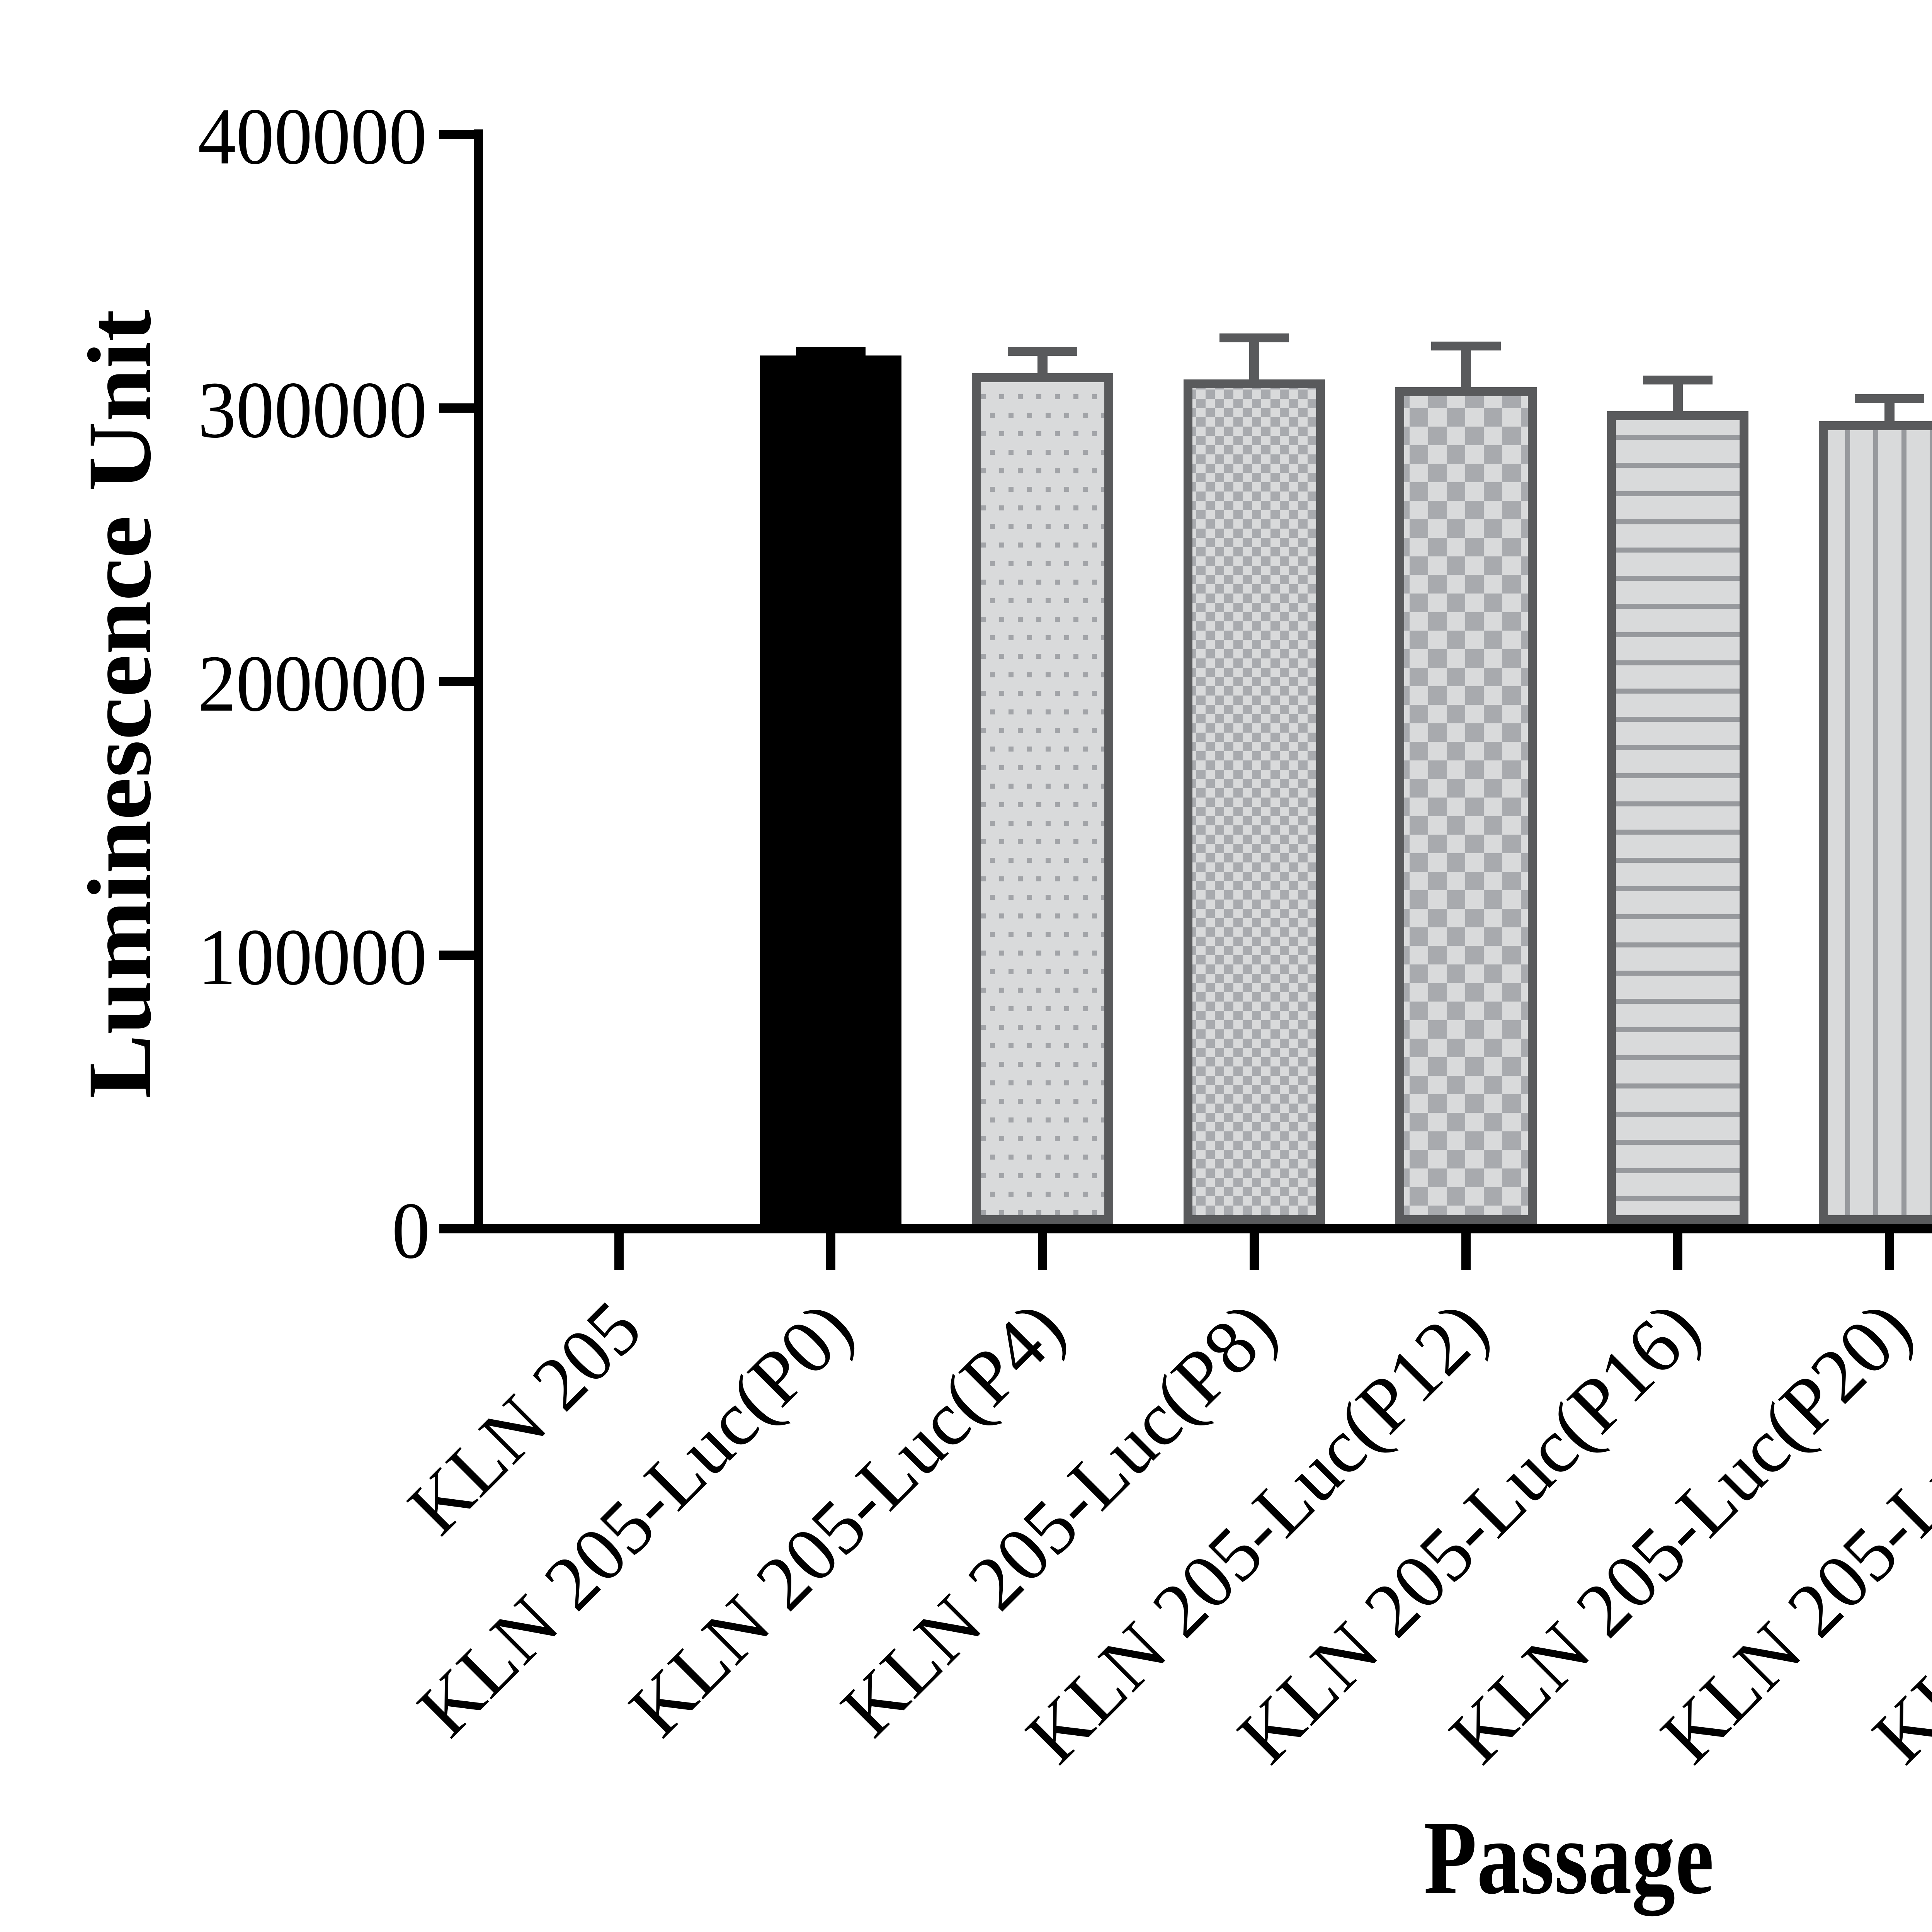 This screenshot has height=1932, width=1932. Describe the element at coordinates (1569, 1858) in the screenshot. I see `svg-text: Passage` at that location.